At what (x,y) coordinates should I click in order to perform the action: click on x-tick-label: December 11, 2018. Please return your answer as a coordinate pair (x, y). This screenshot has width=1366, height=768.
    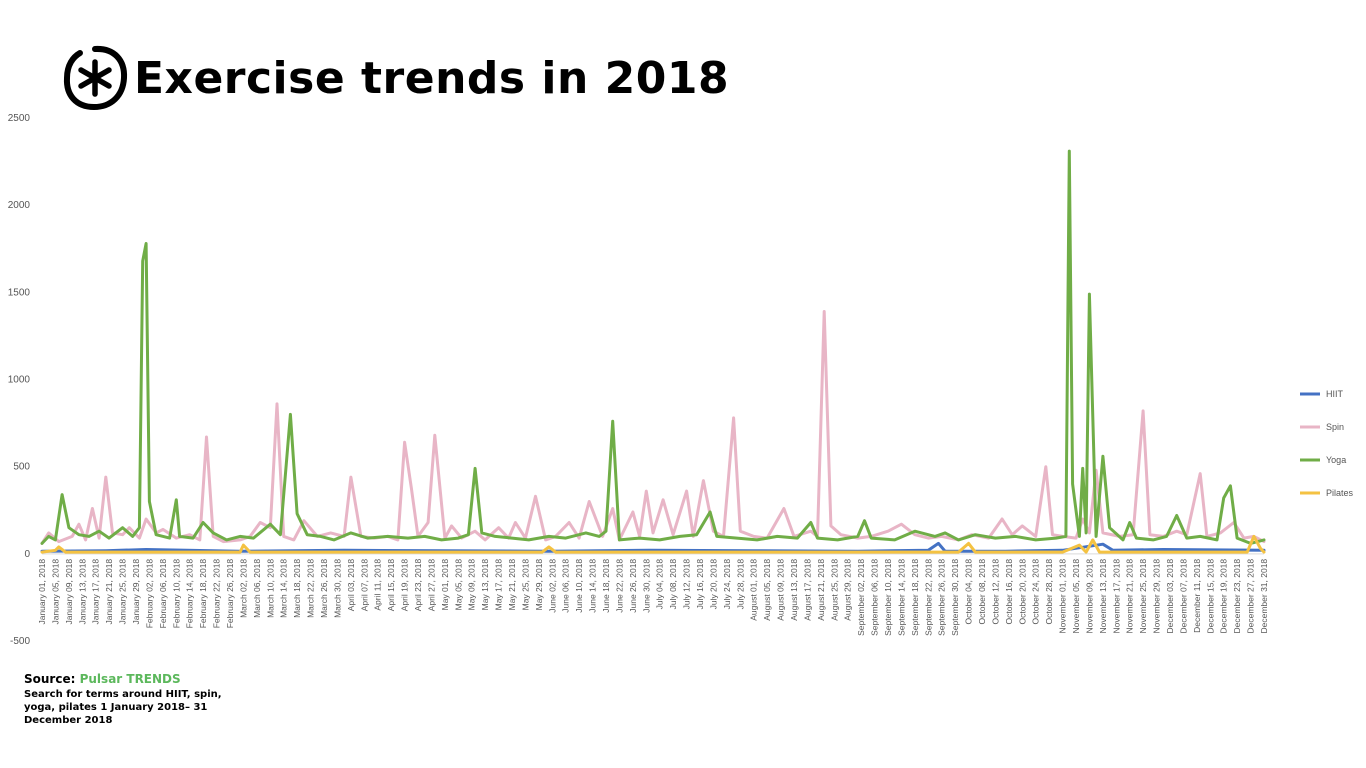
    Looking at the image, I should click on (1197, 596).